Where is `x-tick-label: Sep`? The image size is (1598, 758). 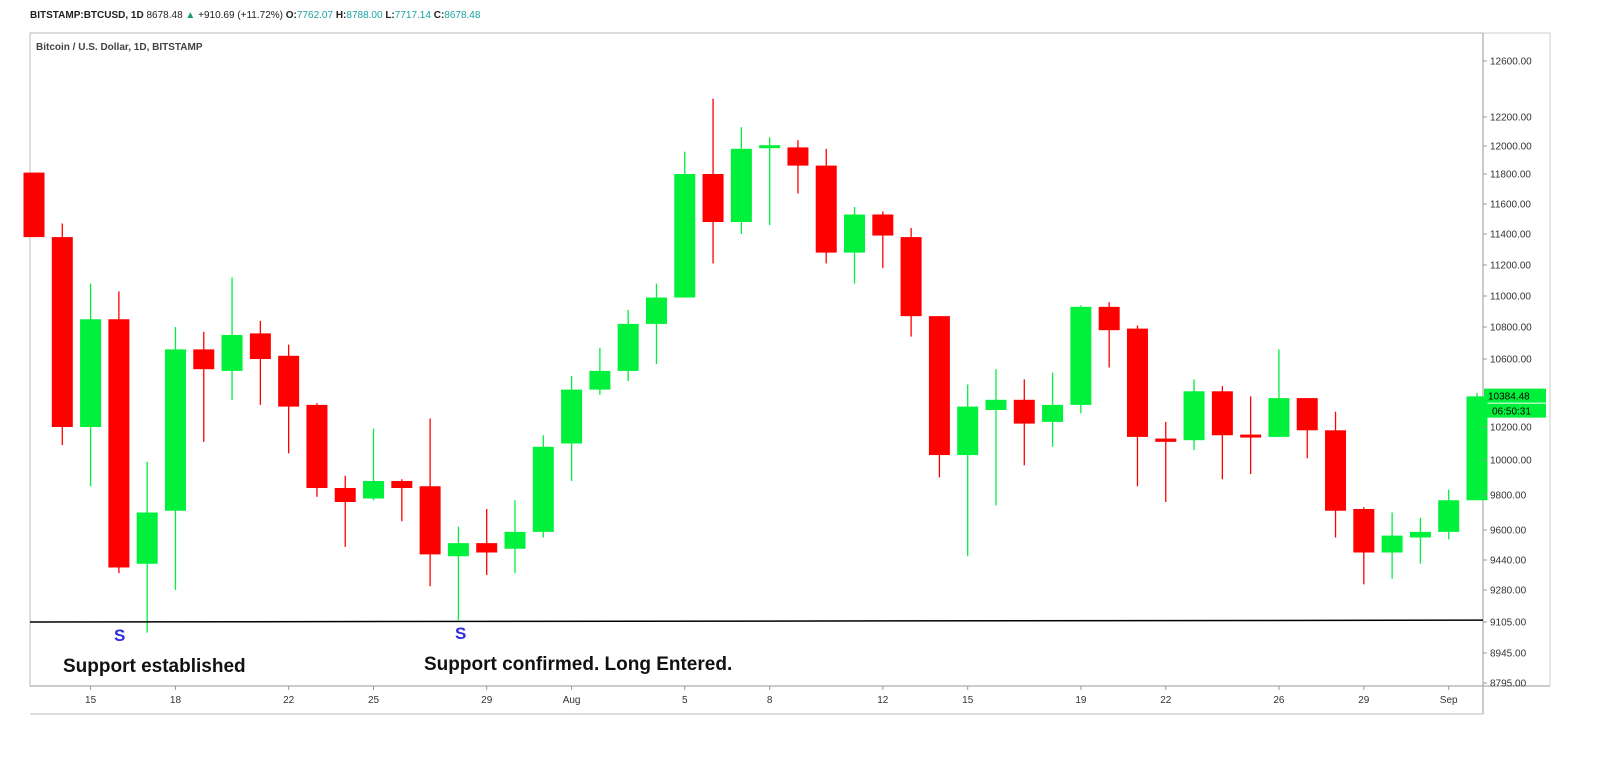 x-tick-label: Sep is located at coordinates (1449, 700).